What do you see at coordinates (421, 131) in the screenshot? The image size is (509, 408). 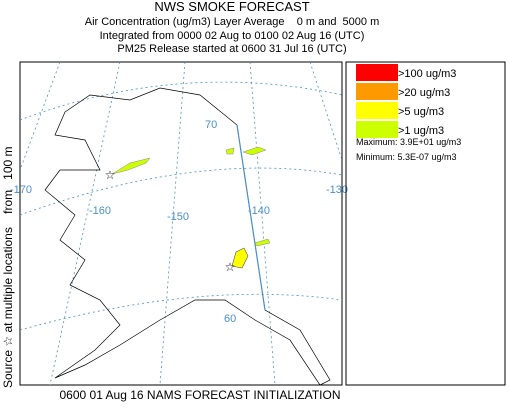 I see `legend-label: >1 ug/m3` at bounding box center [421, 131].